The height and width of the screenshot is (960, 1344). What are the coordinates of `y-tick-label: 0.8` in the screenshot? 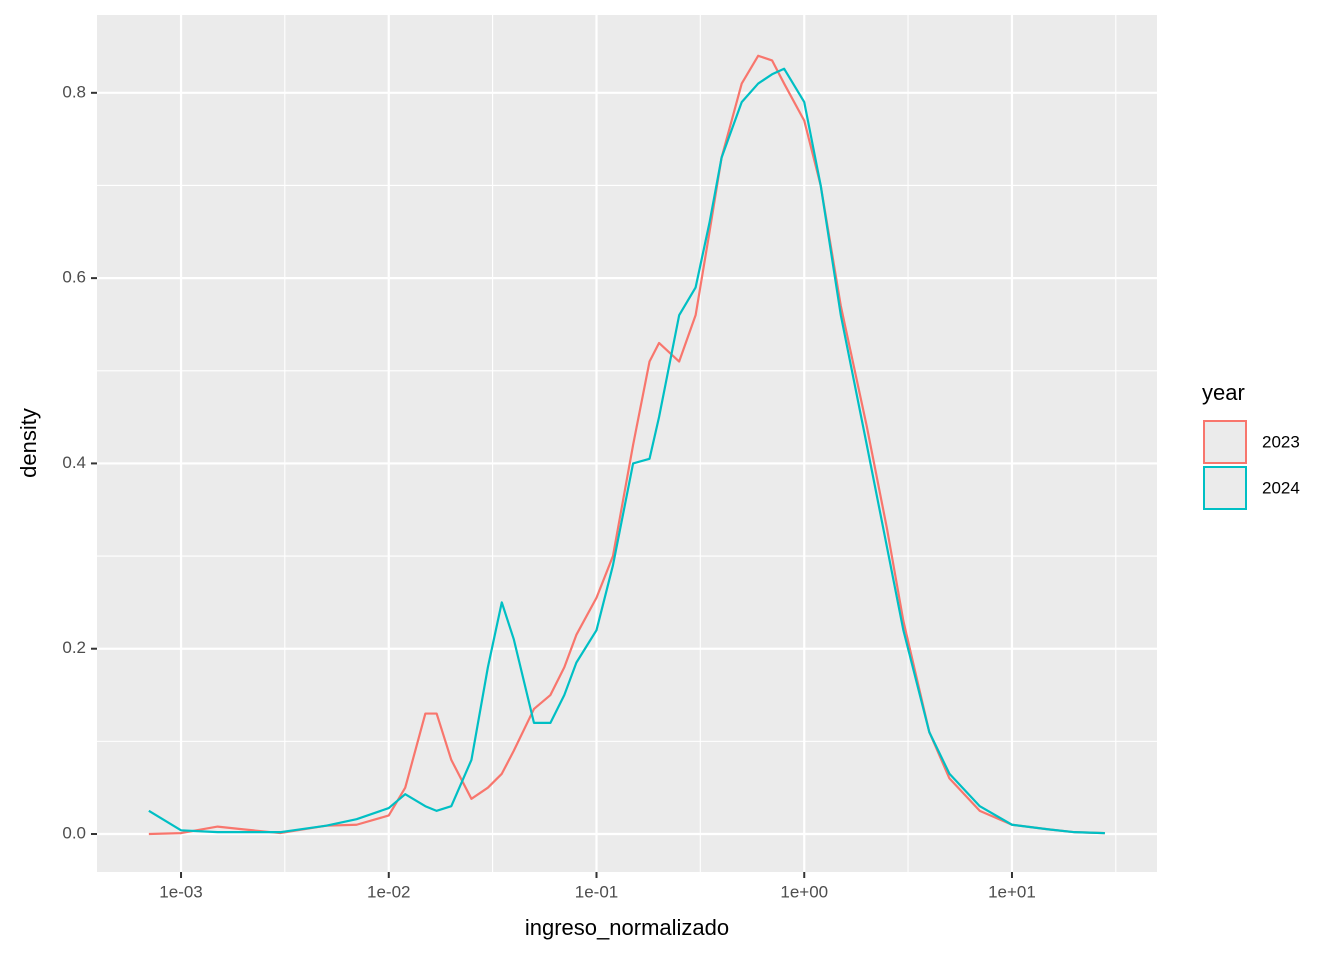 It's located at (74, 91).